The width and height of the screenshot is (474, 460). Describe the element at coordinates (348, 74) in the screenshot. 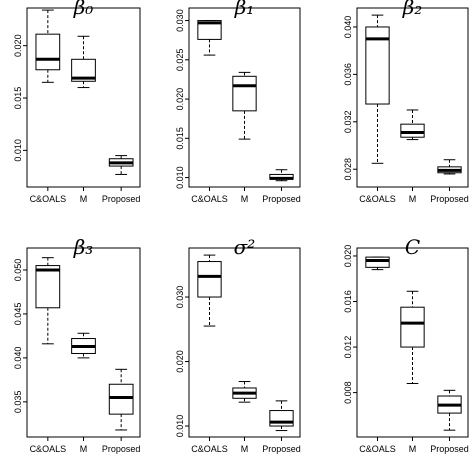

I see `y-tick-label: 0.036` at that location.